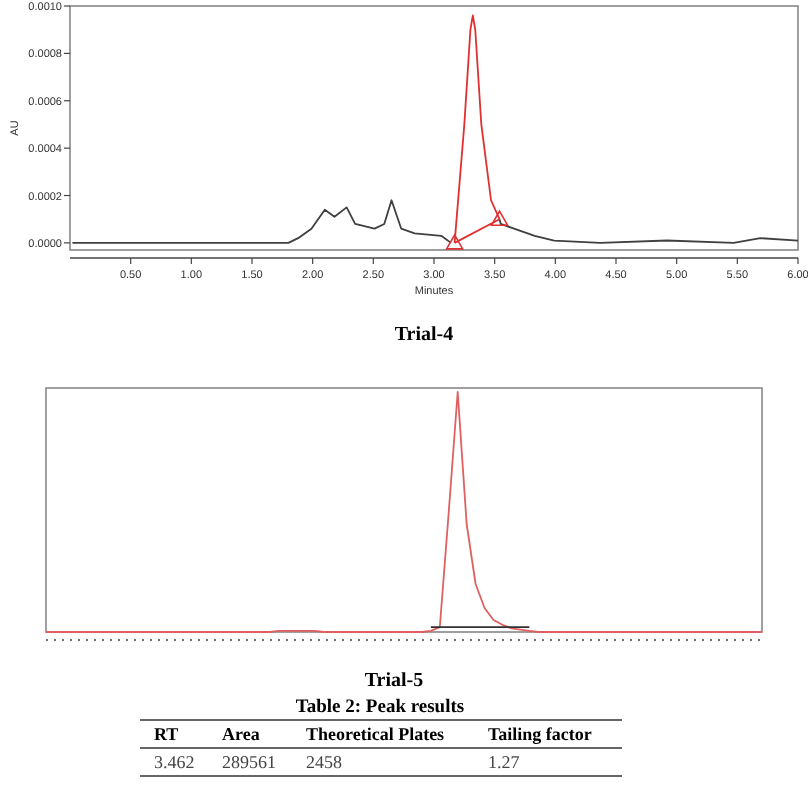 This screenshot has width=808, height=802. What do you see at coordinates (241, 734) in the screenshot?
I see `text: Area` at bounding box center [241, 734].